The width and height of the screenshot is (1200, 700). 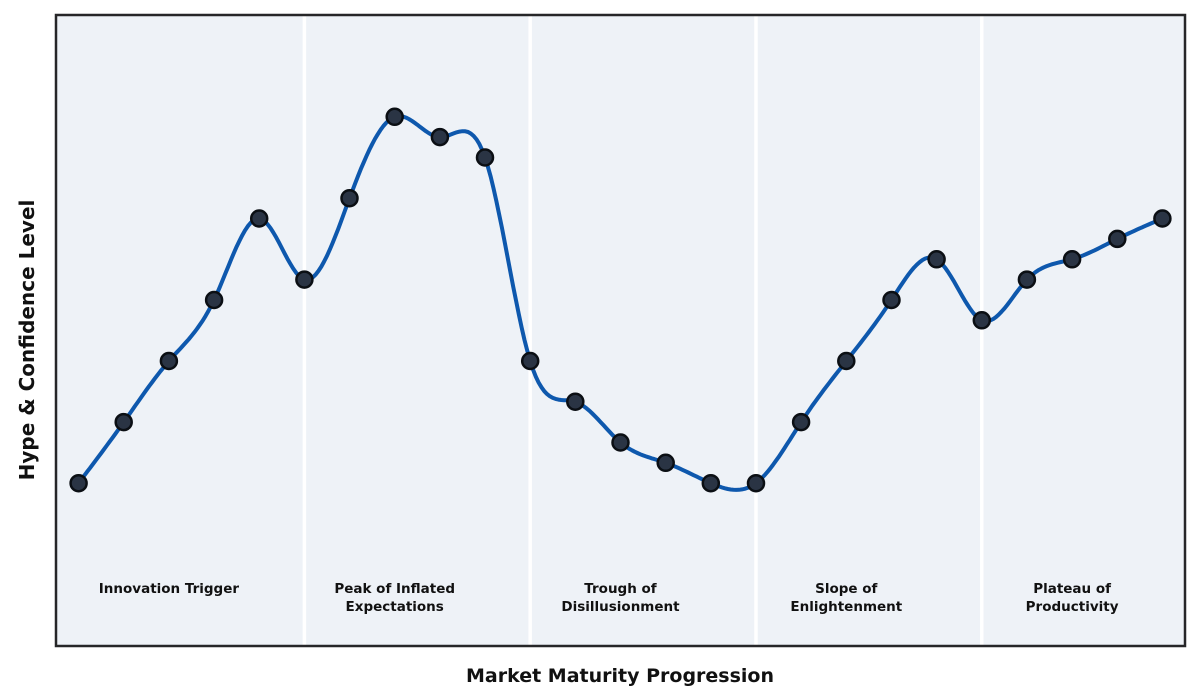 I want to click on y-axis-label: Hype & Confidence Level, so click(x=27, y=340).